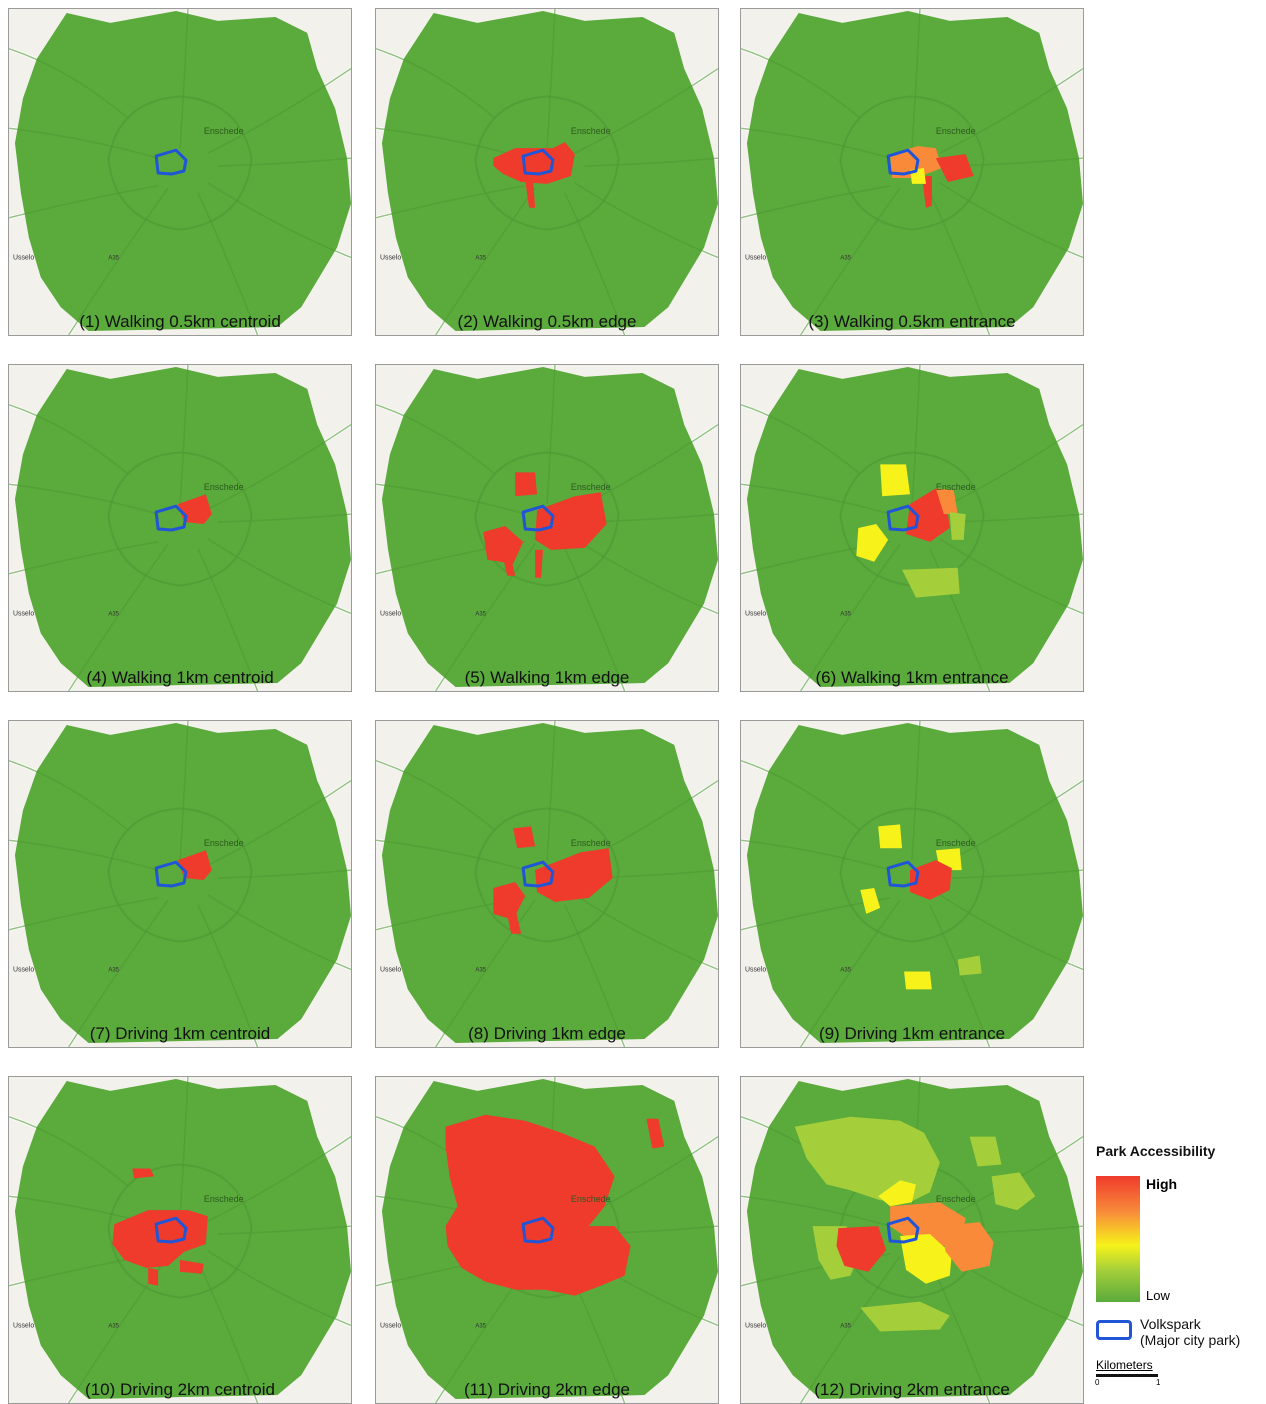 This screenshot has height=1404, width=1266. What do you see at coordinates (547, 321) in the screenshot?
I see `panel-caption: (2) Walking 0.5km edge` at bounding box center [547, 321].